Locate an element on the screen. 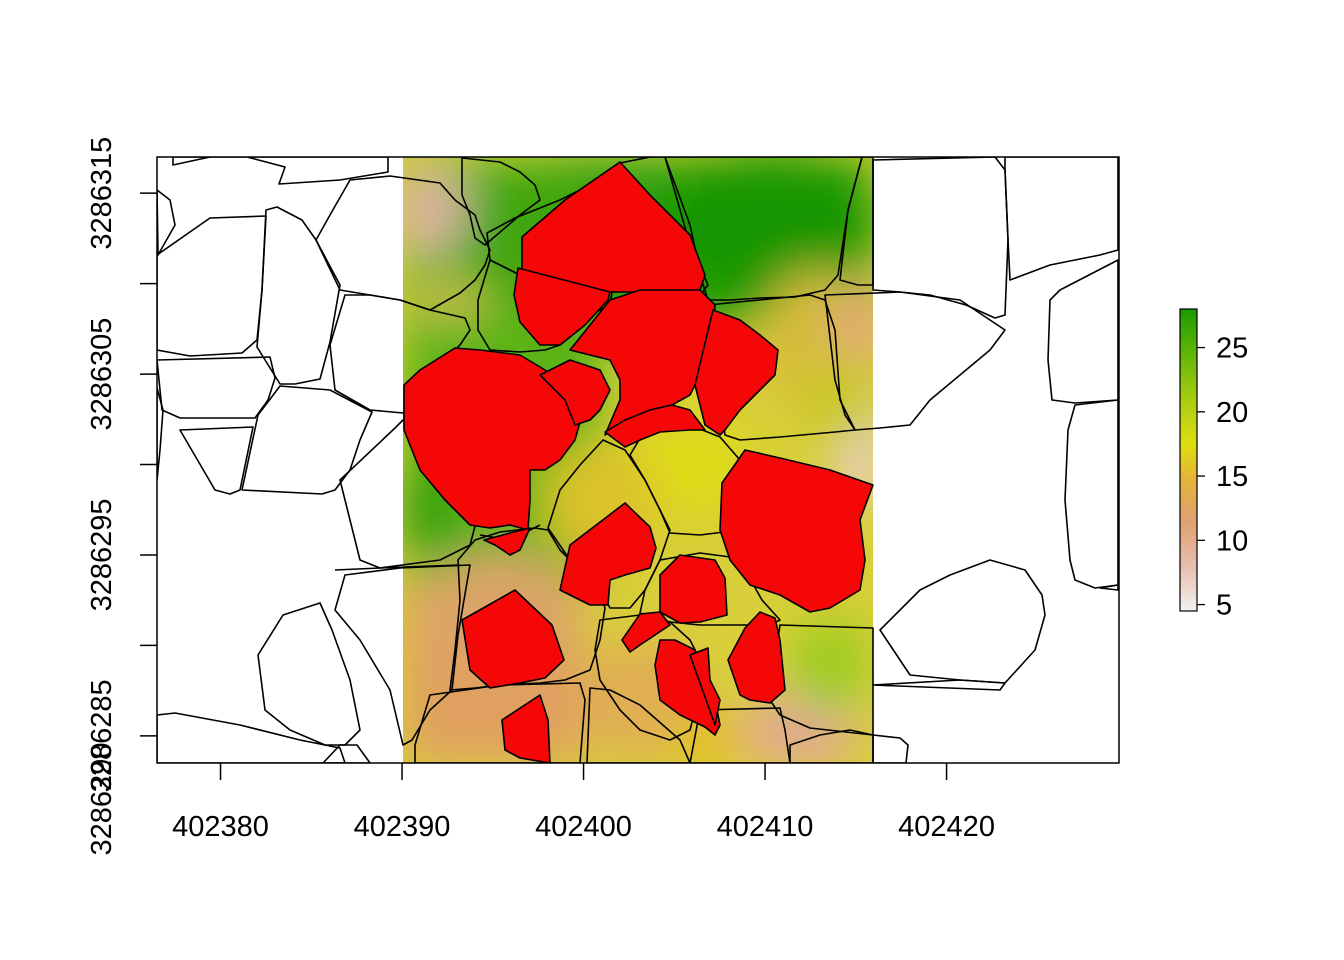 The width and height of the screenshot is (1344, 960). y-tick-label: 3286285 is located at coordinates (102, 735).